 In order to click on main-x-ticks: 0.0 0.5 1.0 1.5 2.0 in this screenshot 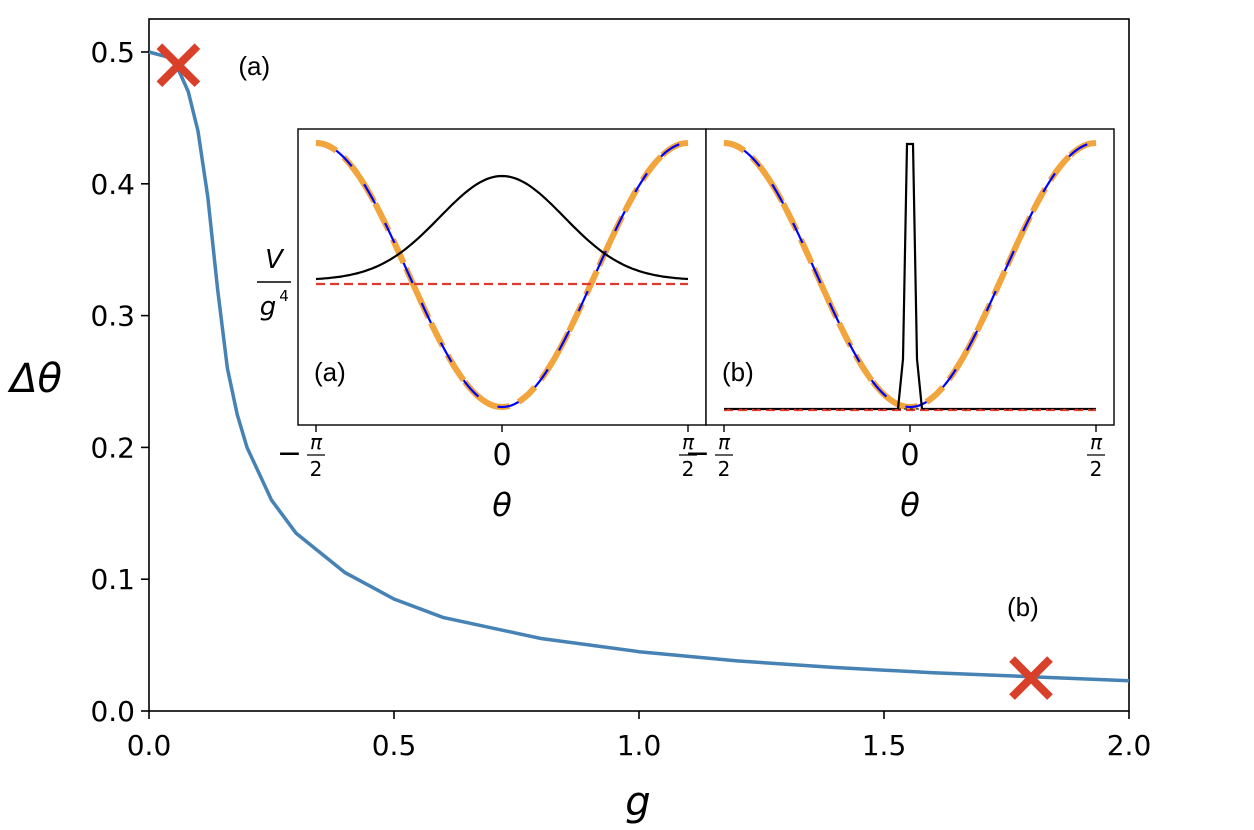, I will do `click(639, 736)`.